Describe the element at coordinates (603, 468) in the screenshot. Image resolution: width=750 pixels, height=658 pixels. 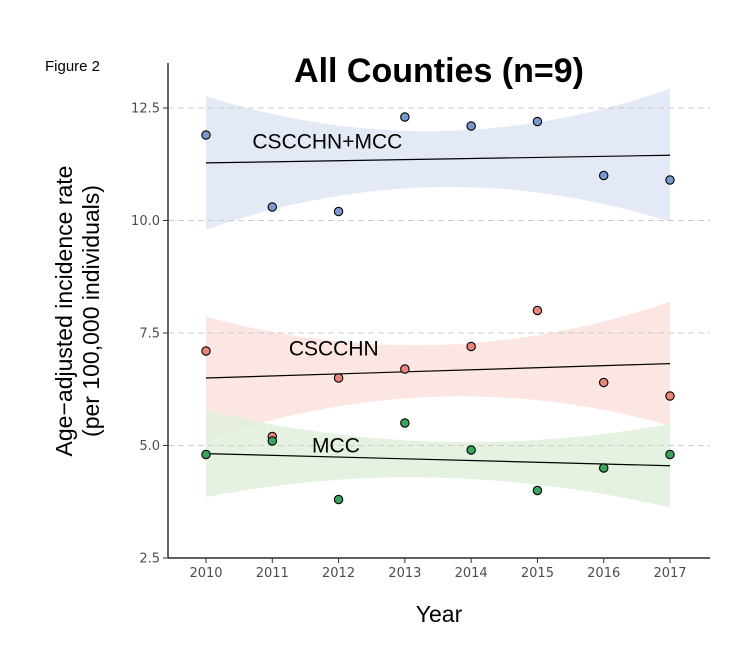
I see `point-series-3-2016` at that location.